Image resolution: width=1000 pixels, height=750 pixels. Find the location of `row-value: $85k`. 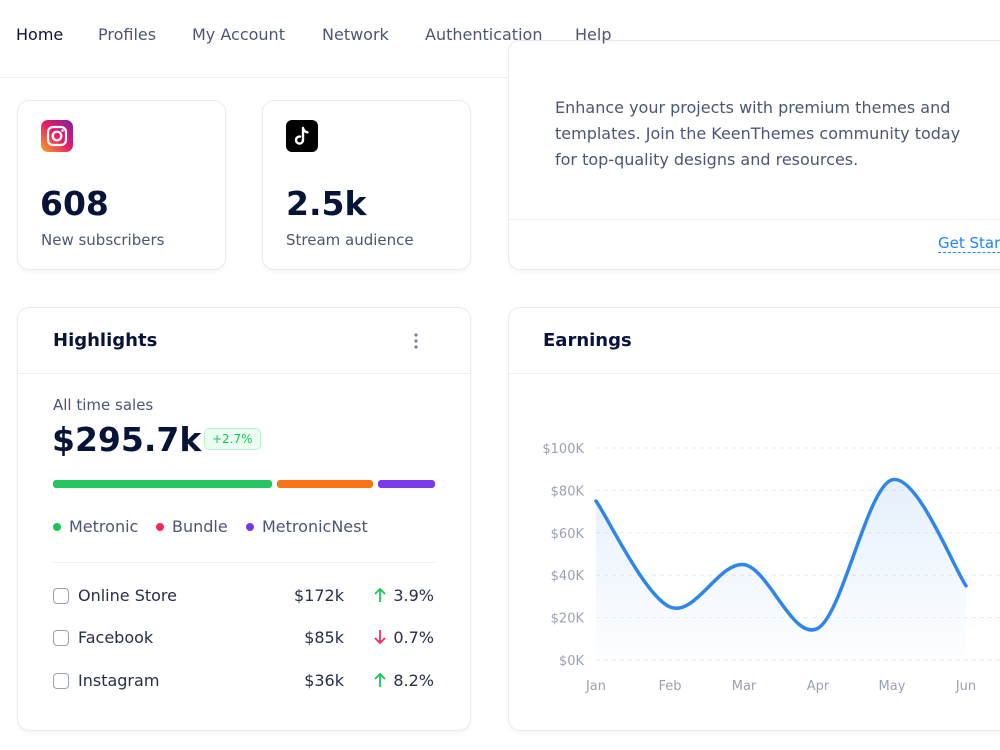

row-value: $85k is located at coordinates (324, 637).